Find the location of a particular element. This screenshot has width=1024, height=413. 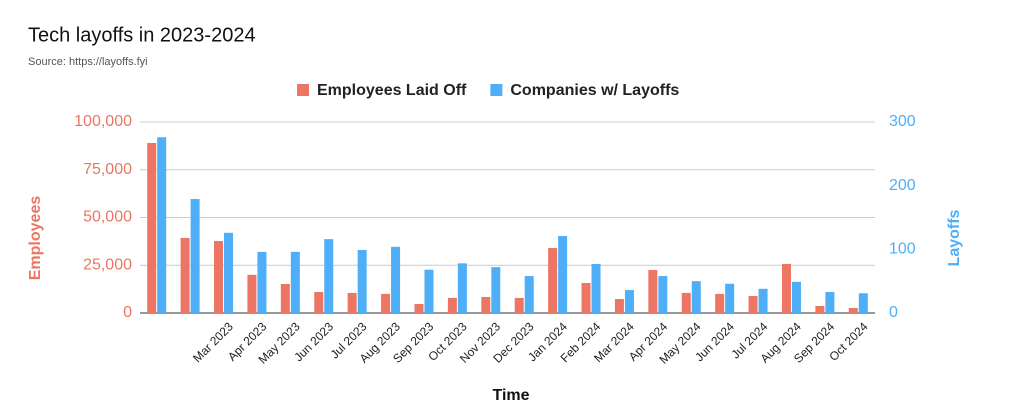

y2-tick-label: 300 is located at coordinates (902, 121).